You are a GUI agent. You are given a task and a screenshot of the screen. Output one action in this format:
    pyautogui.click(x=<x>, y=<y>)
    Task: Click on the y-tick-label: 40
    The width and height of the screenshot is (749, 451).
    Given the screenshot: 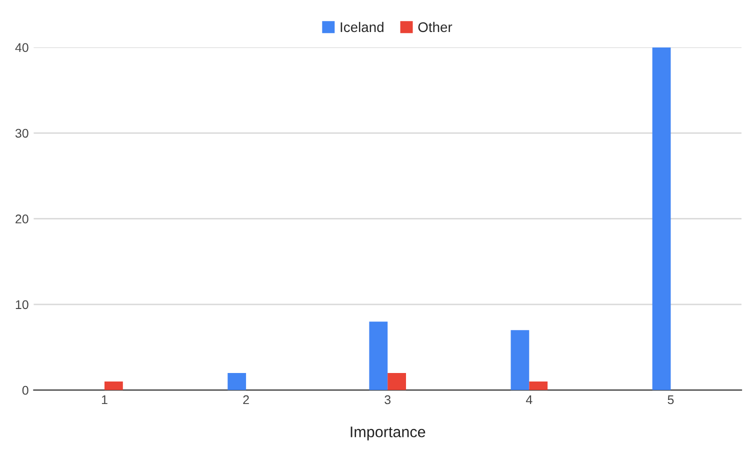 What is the action you would take?
    pyautogui.click(x=21, y=47)
    